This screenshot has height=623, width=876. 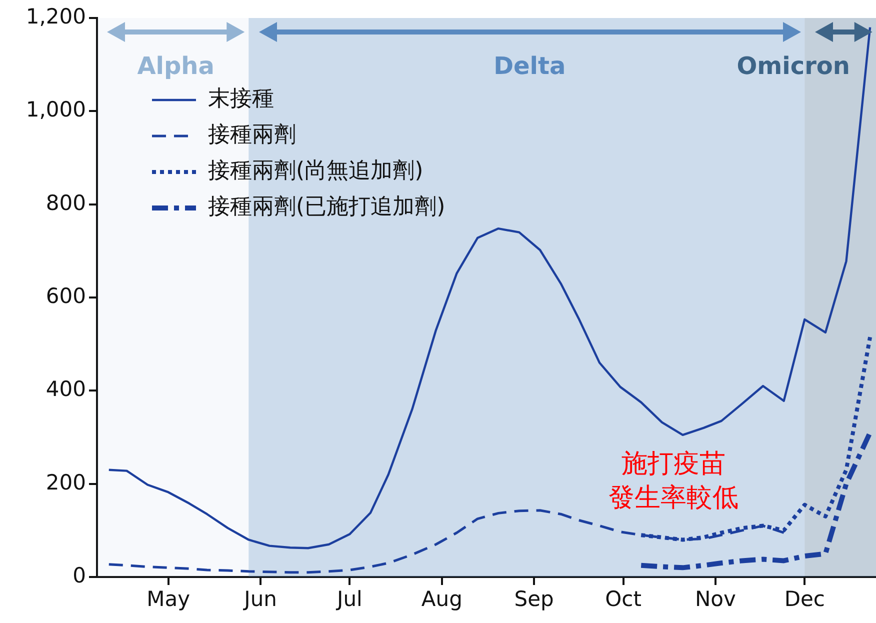 I want to click on legend-label: 末接種, so click(x=241, y=99).